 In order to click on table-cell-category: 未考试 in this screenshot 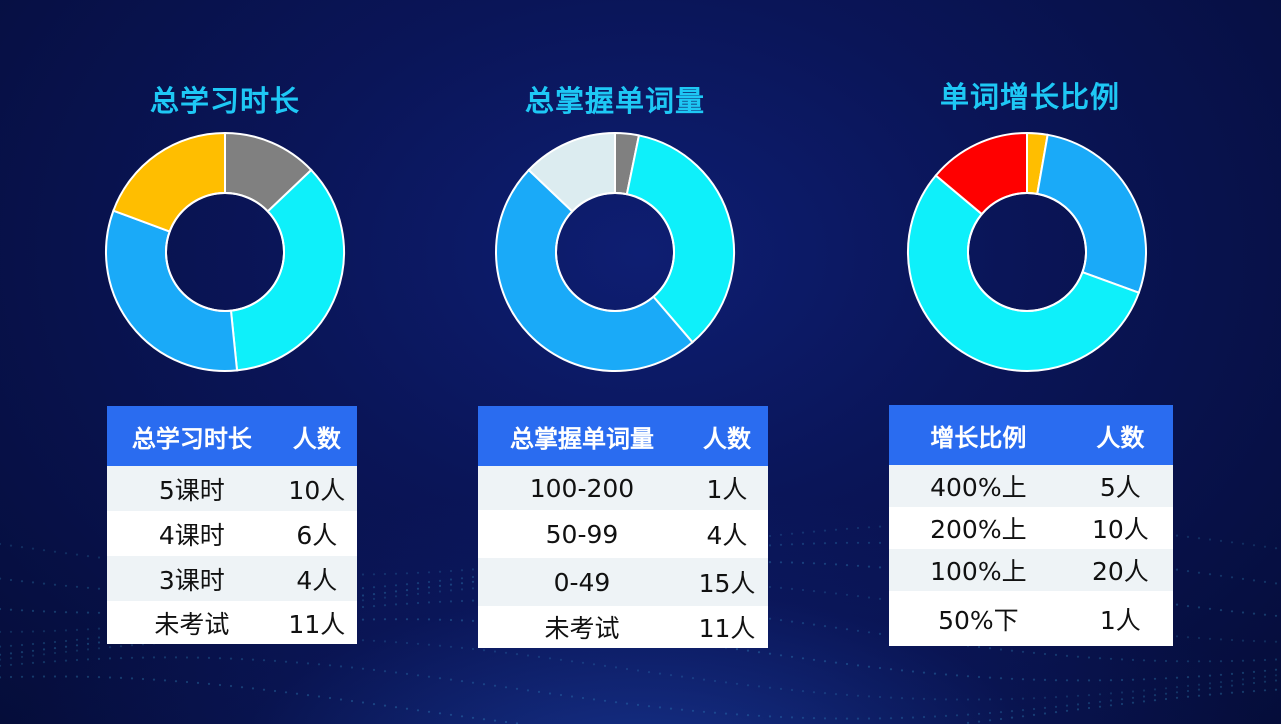, I will do `click(192, 622)`.